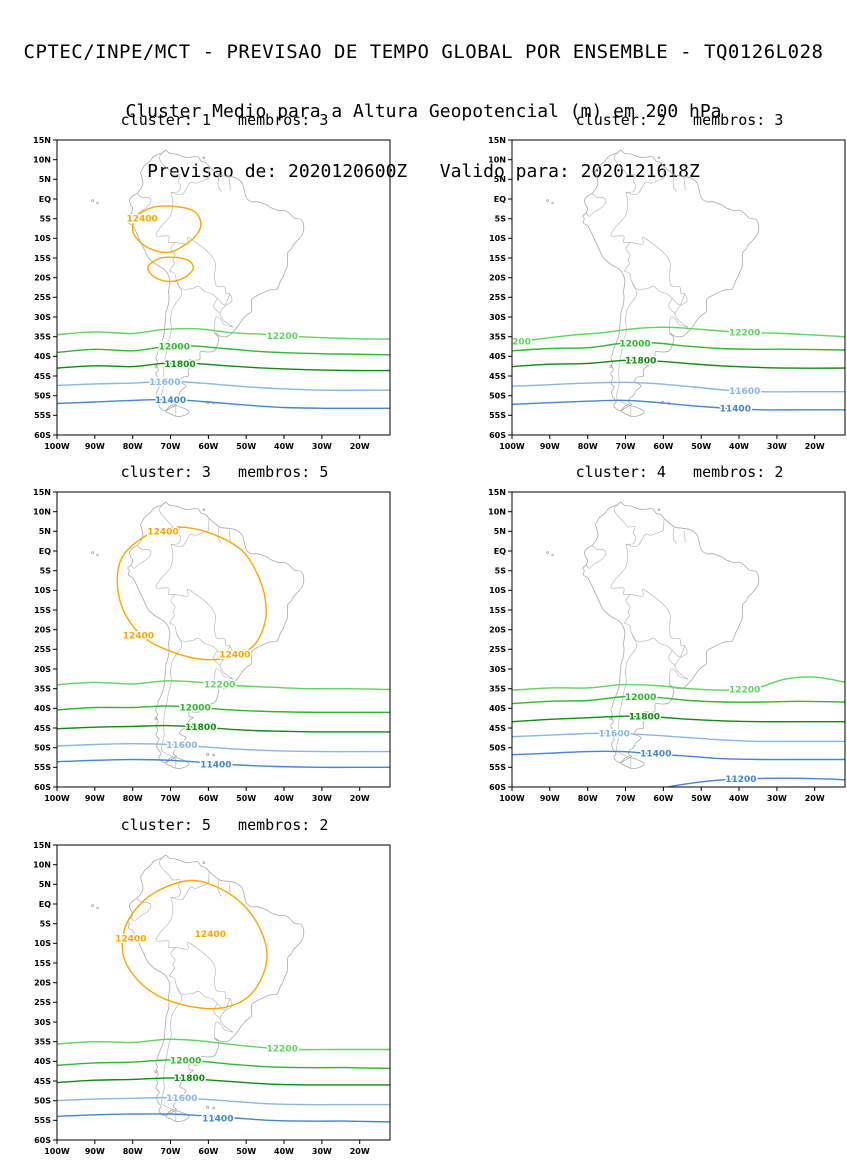  What do you see at coordinates (501, 571) in the screenshot?
I see `svg-text: 5S` at bounding box center [501, 571].